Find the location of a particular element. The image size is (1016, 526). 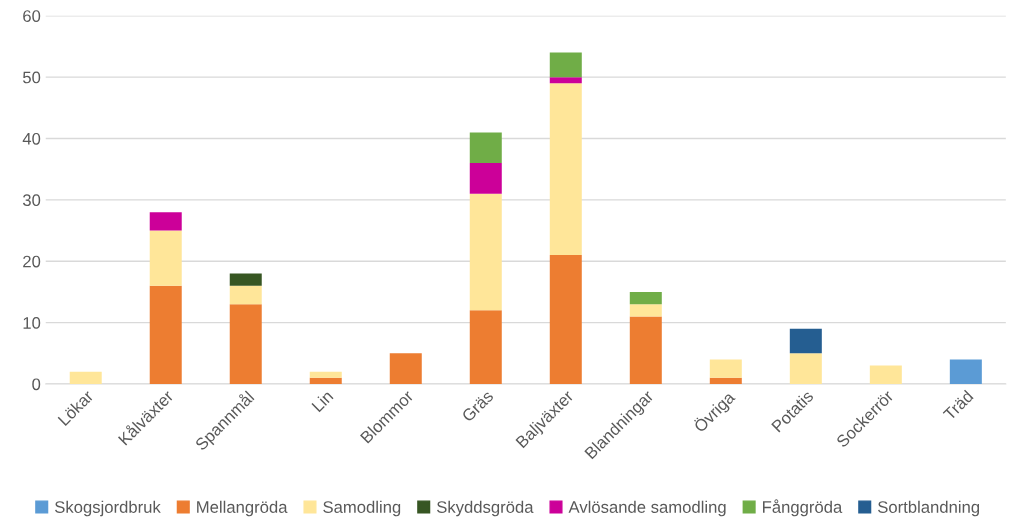

legend-label: Mellangröda is located at coordinates (242, 508).